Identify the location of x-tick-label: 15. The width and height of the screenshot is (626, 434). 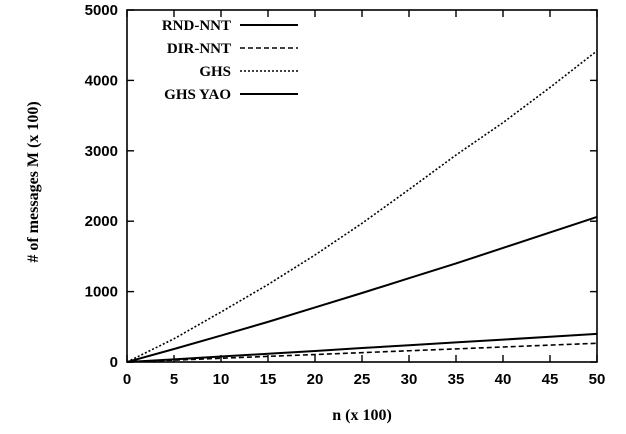
(268, 379).